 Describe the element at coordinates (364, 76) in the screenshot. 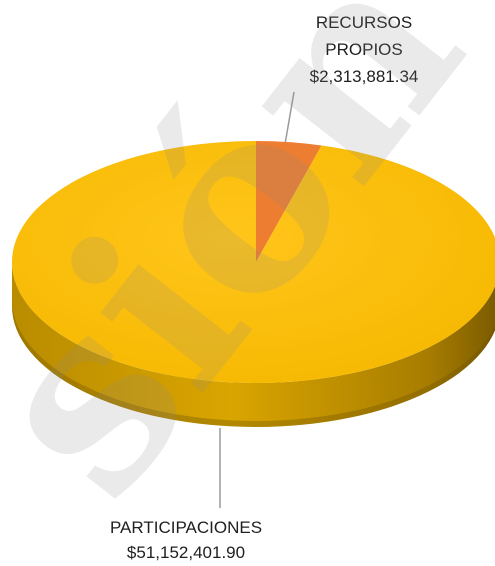

I see `label-recursos-value: $2,313,881.34` at that location.